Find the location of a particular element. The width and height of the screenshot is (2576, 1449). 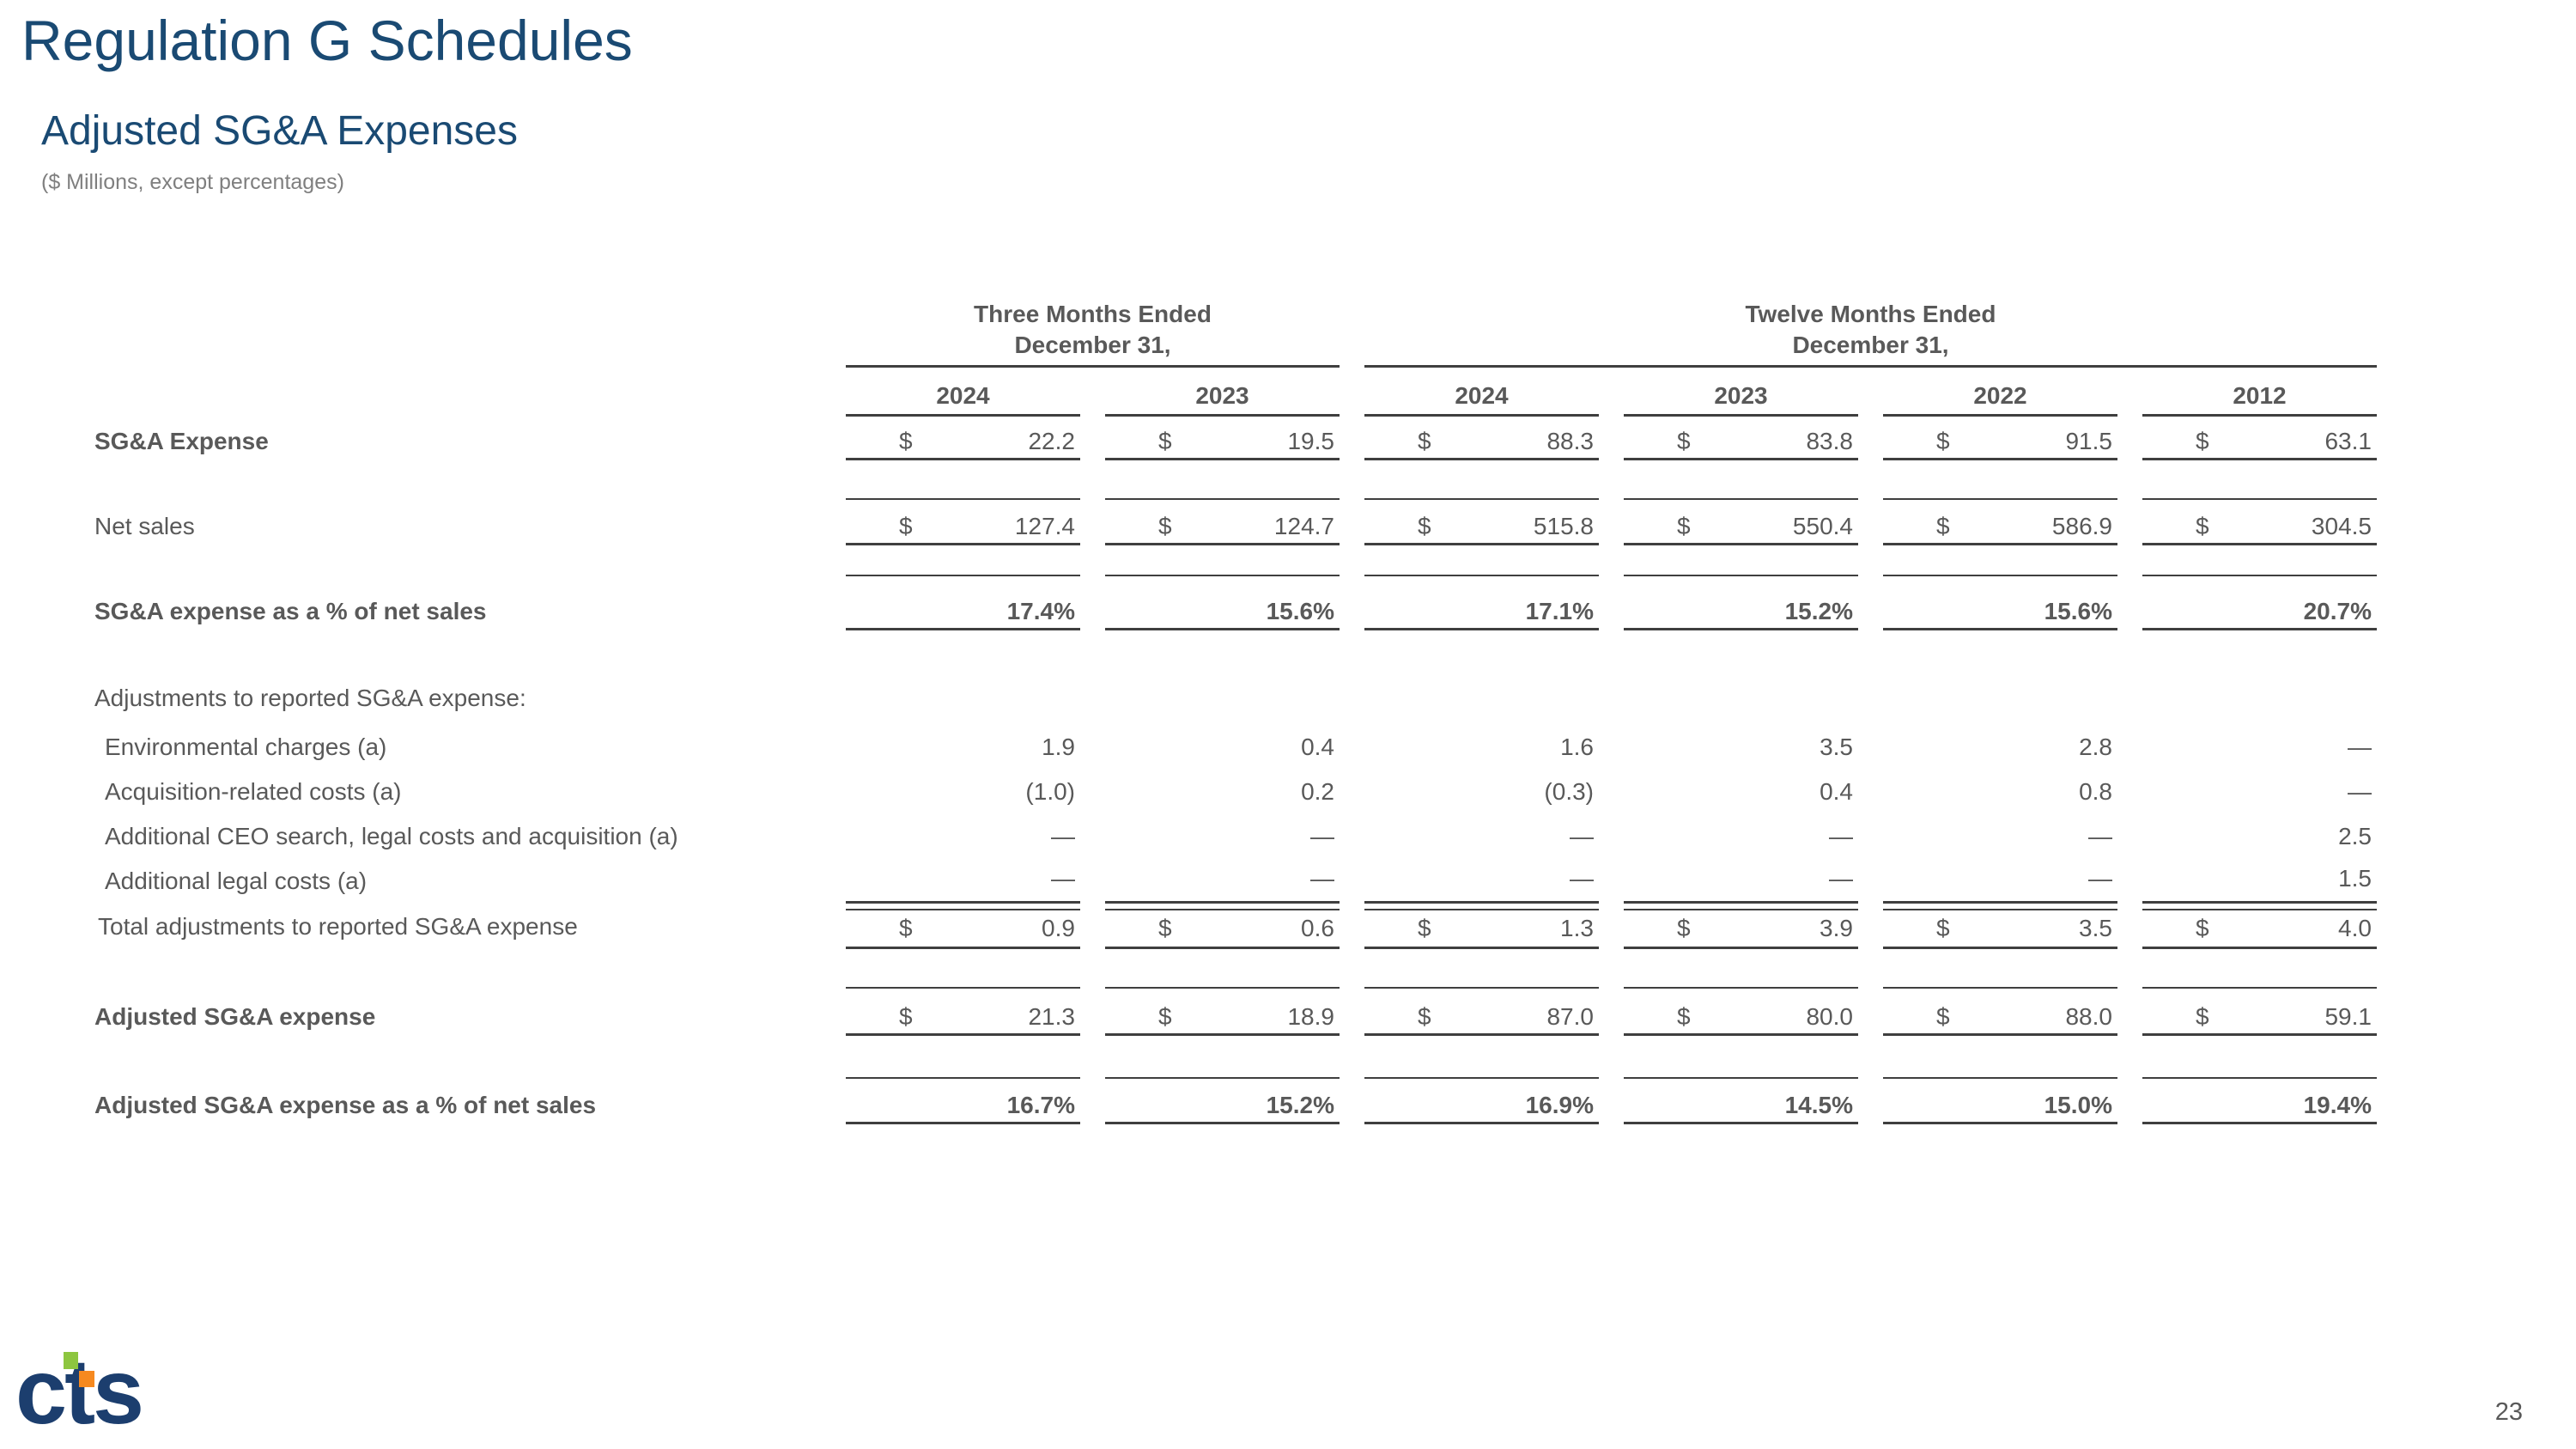

cell-value: 88.0 is located at coordinates (2089, 1016).